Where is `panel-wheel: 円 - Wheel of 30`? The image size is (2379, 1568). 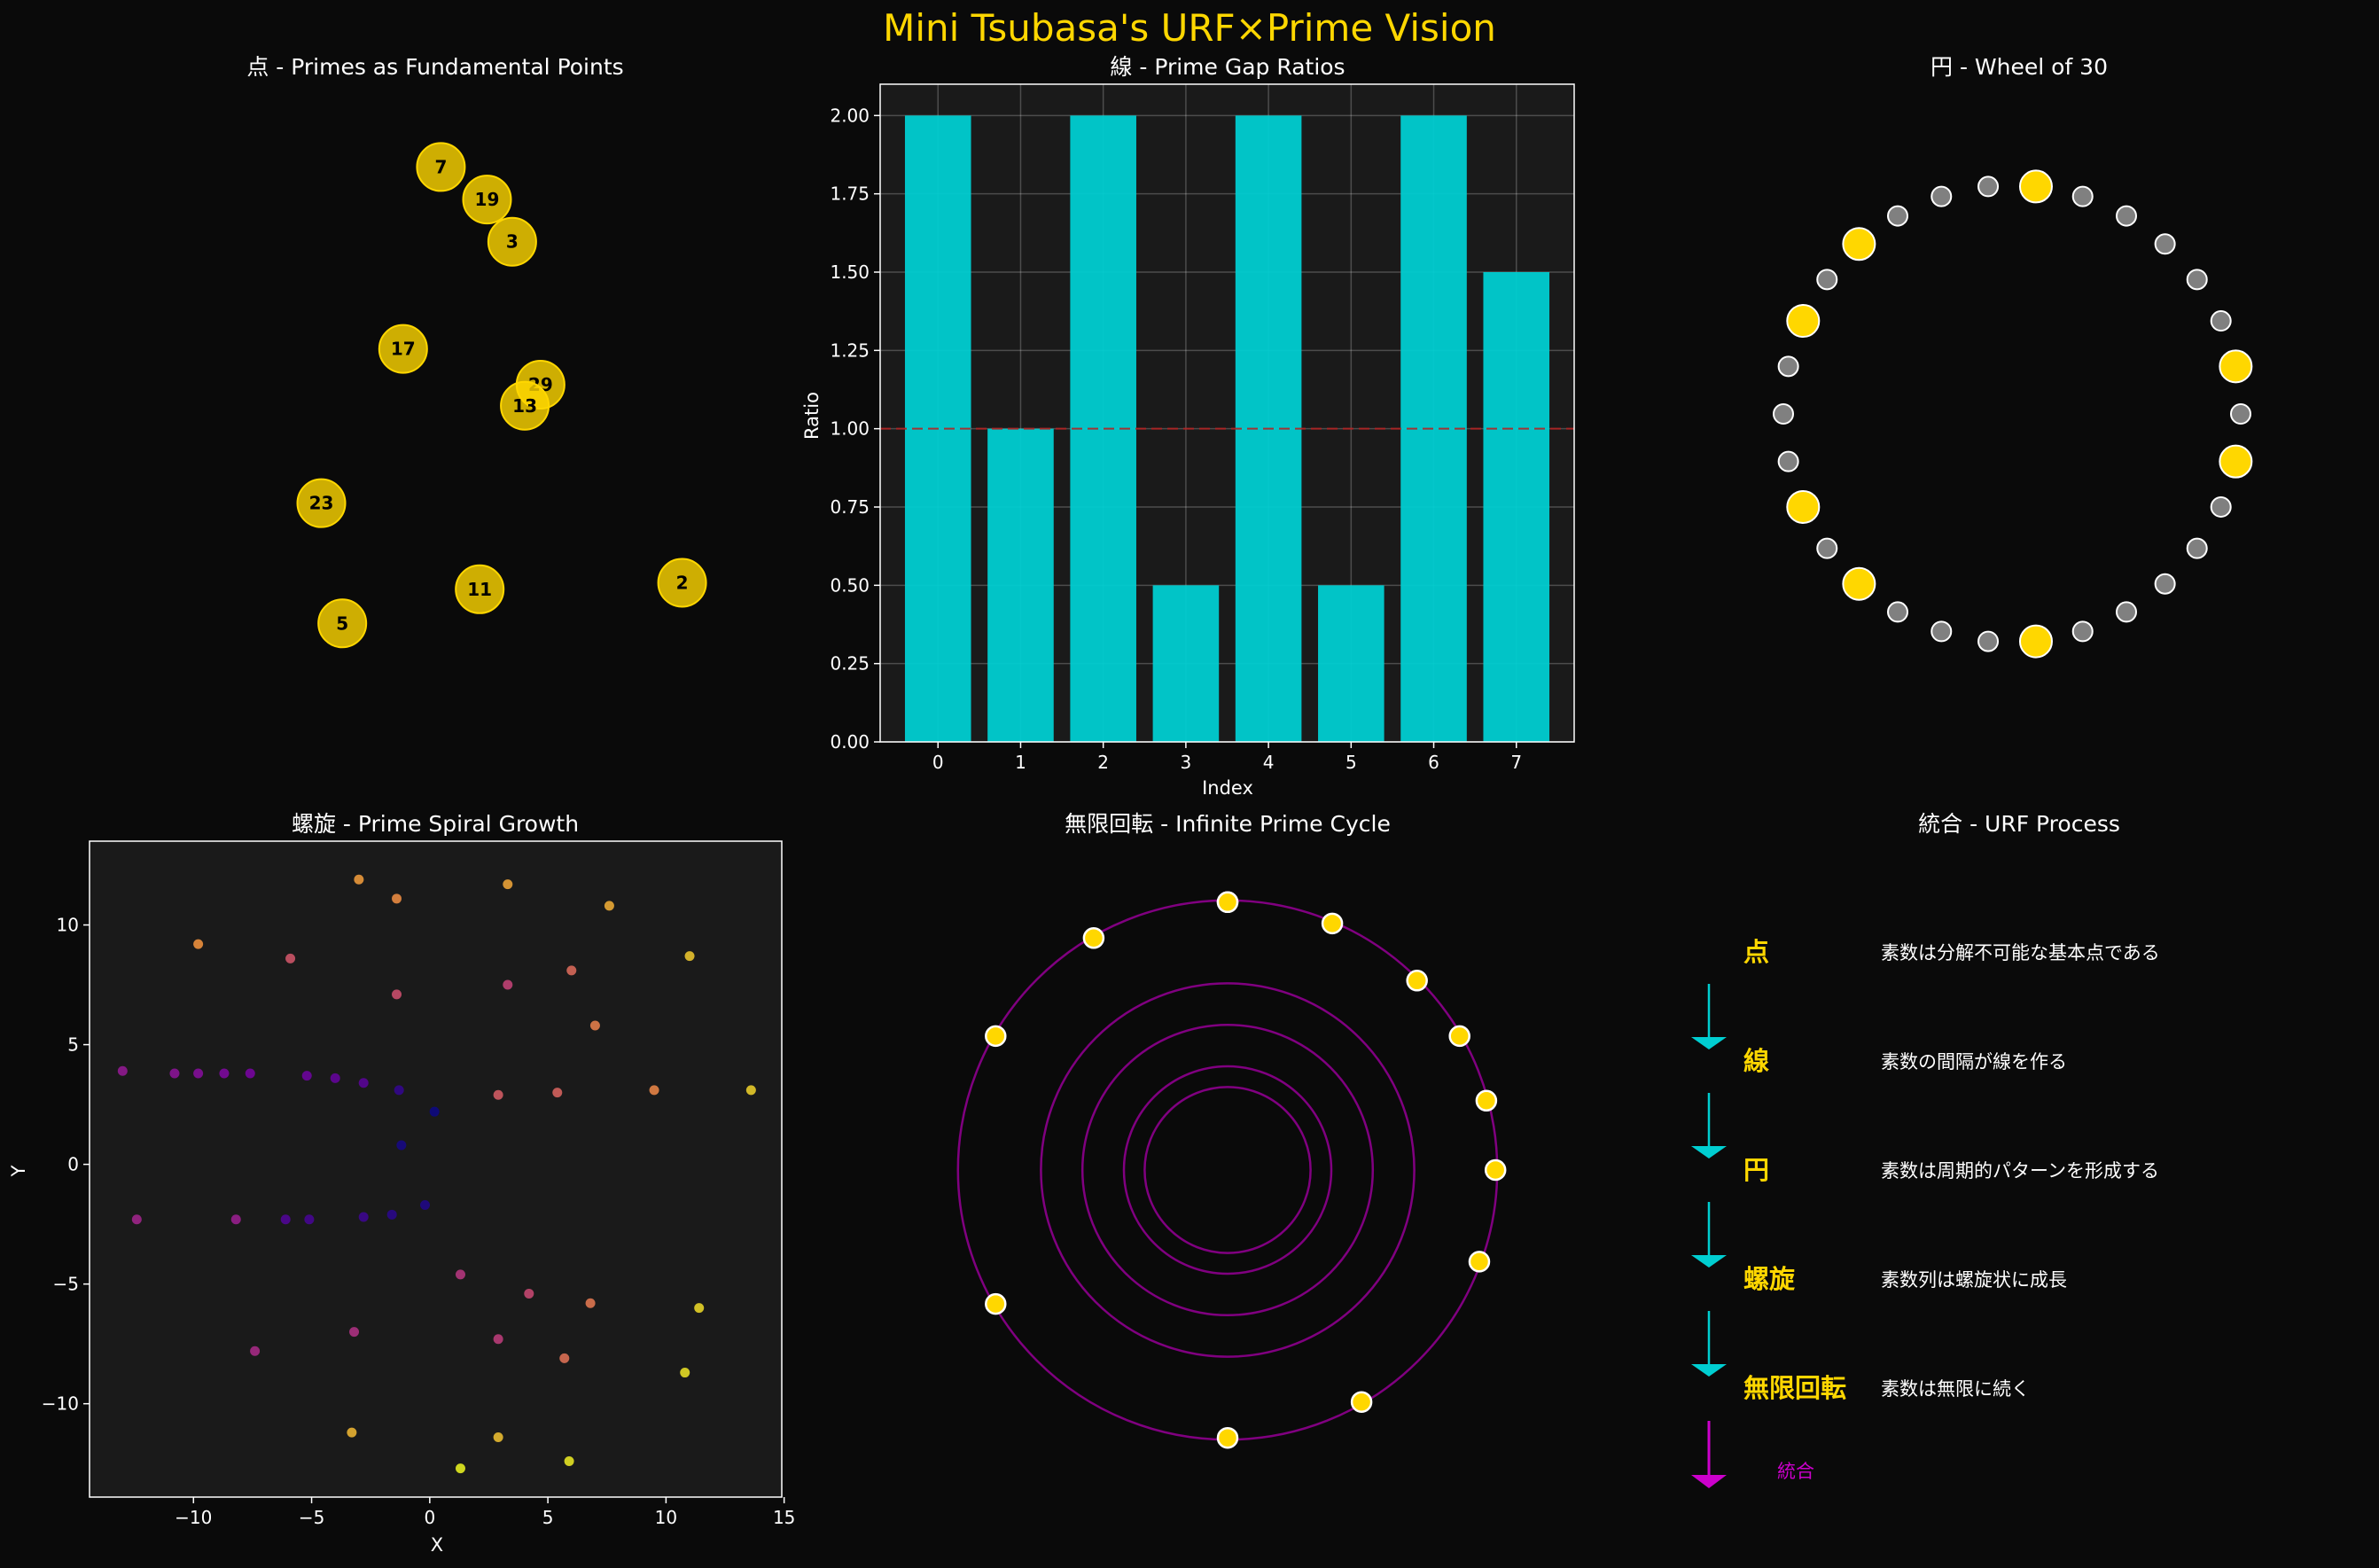 panel-wheel: 円 - Wheel of 30 is located at coordinates (2013, 356).